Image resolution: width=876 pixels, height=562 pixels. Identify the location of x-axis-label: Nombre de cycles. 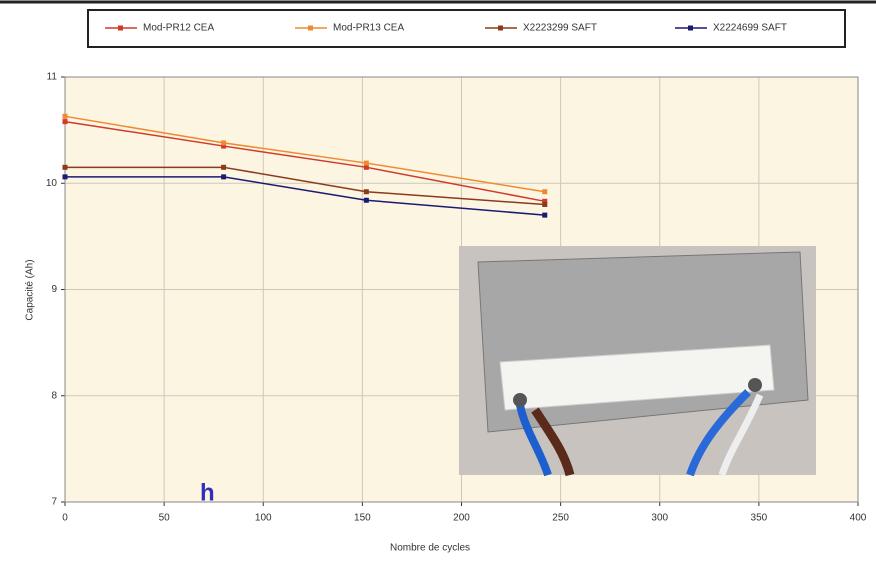
(430, 548).